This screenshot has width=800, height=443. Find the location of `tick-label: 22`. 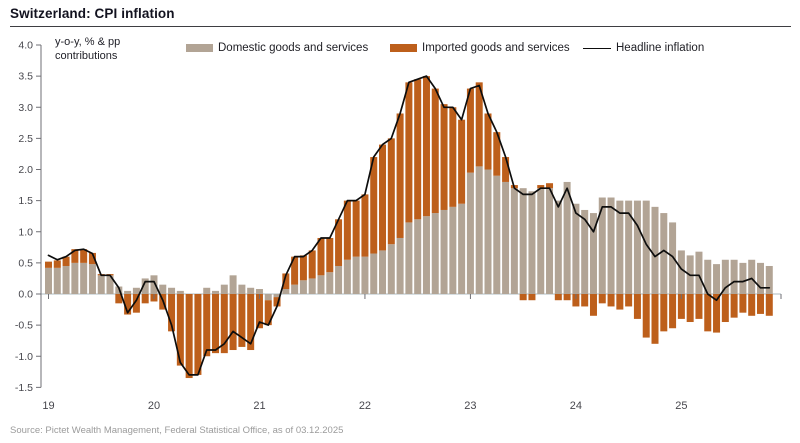

tick-label: 22 is located at coordinates (365, 406).